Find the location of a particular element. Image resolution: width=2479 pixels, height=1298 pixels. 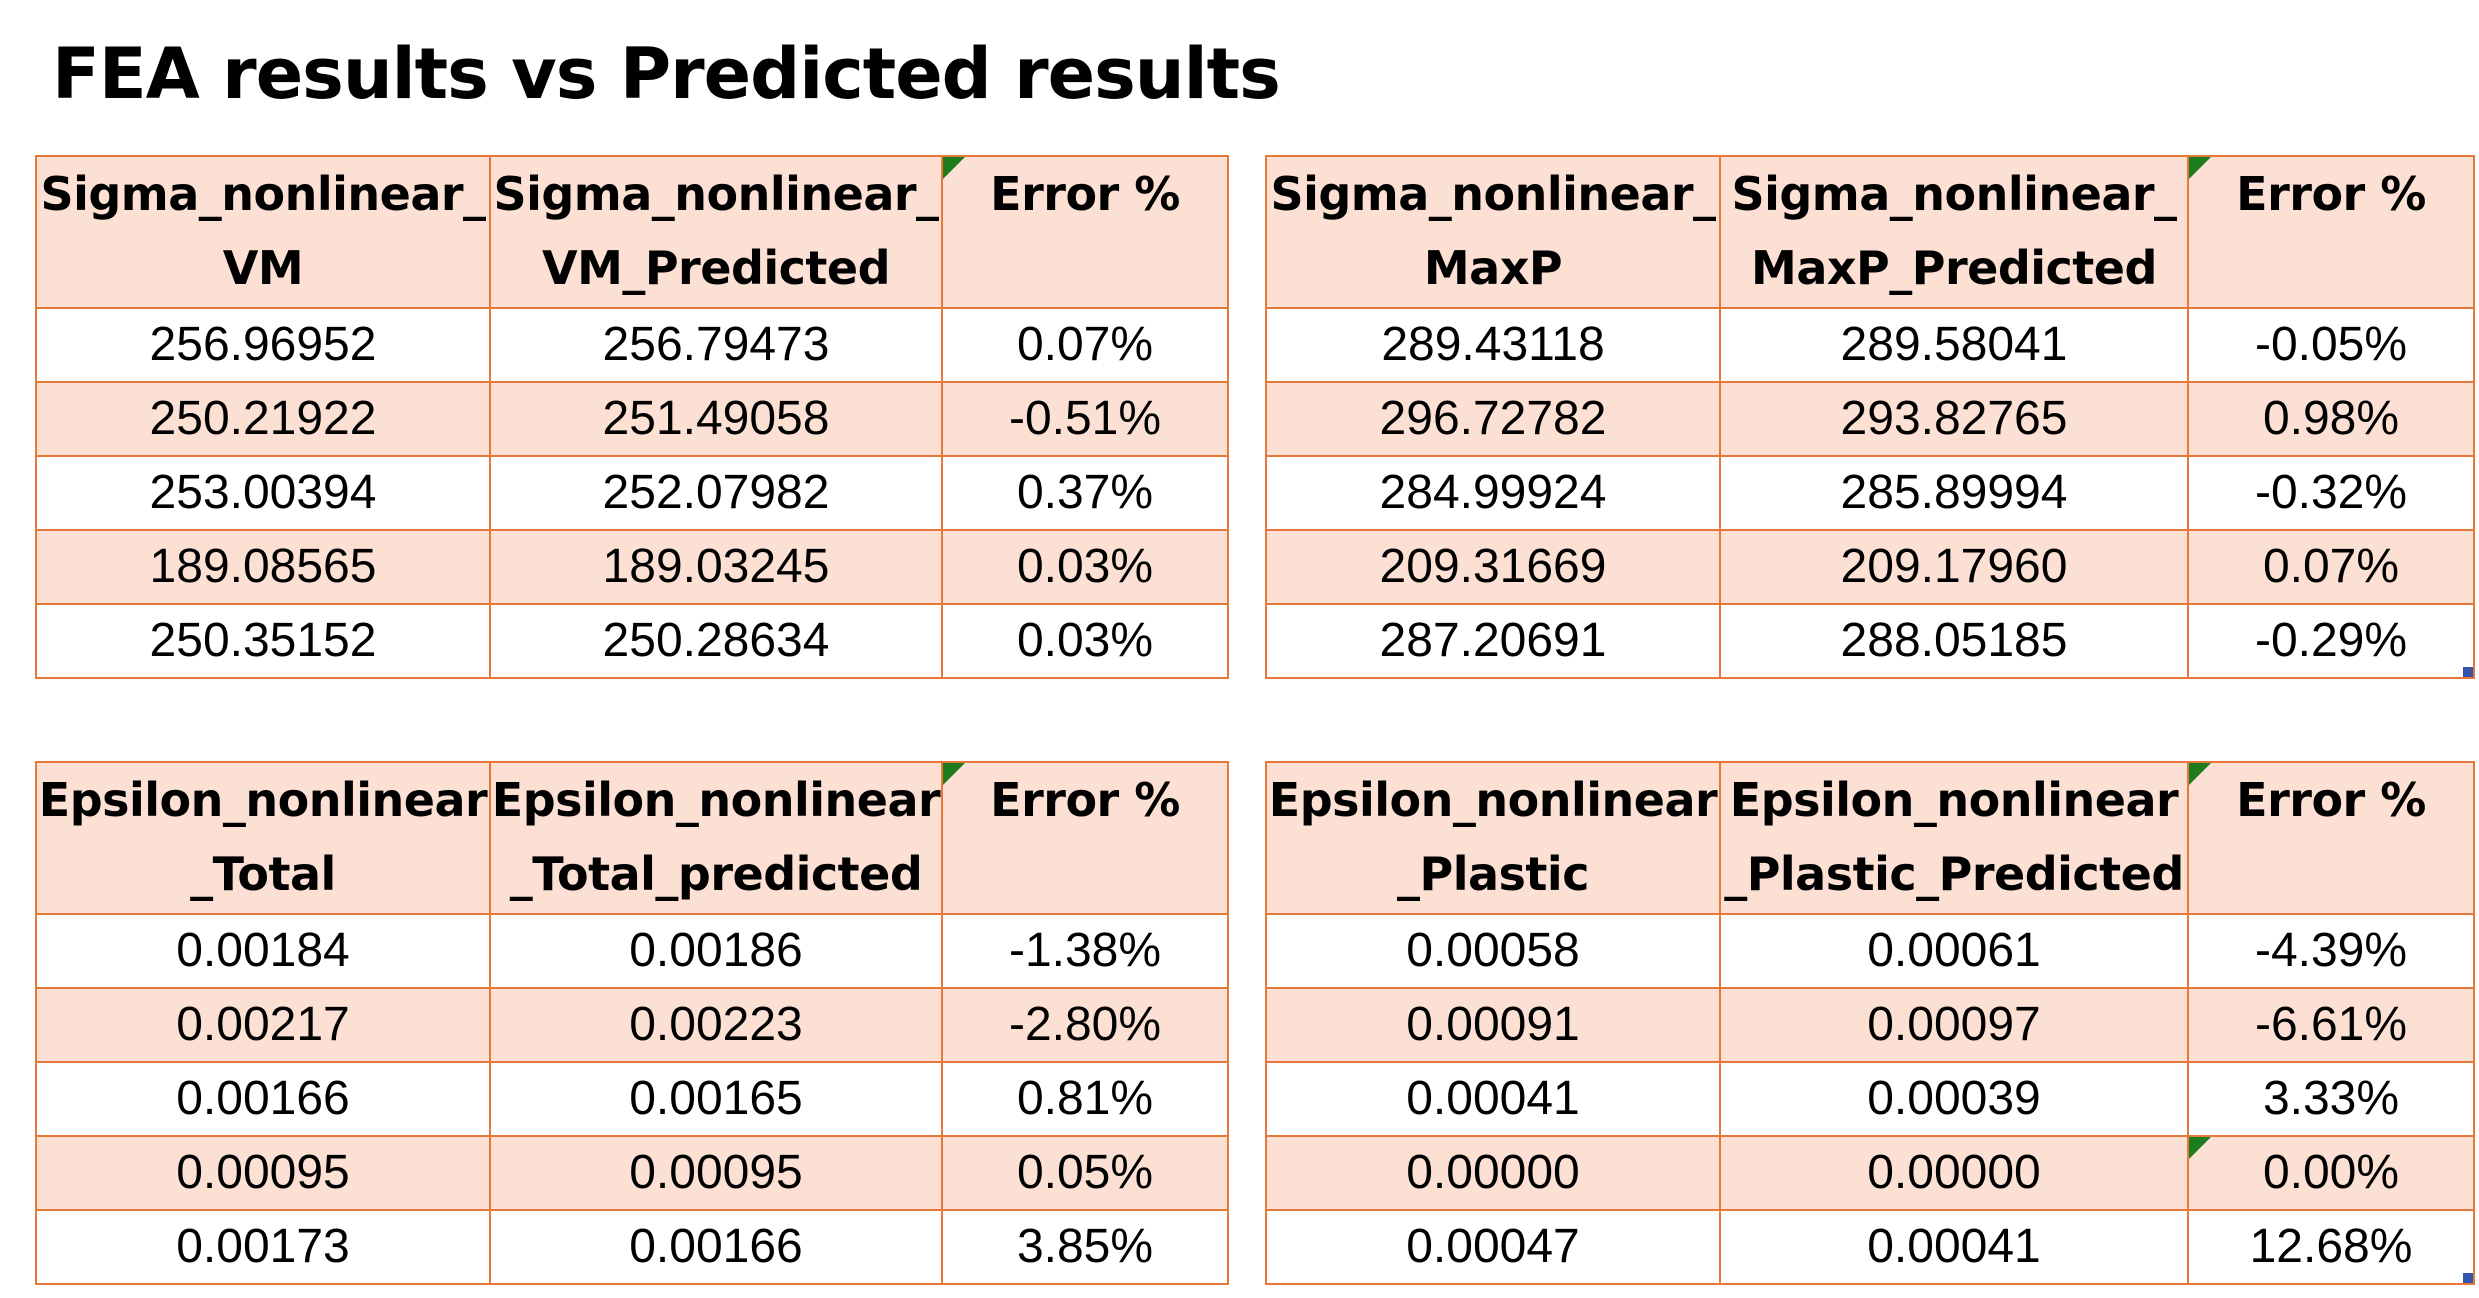

table-cell: 0.00173 is located at coordinates (263, 1247).